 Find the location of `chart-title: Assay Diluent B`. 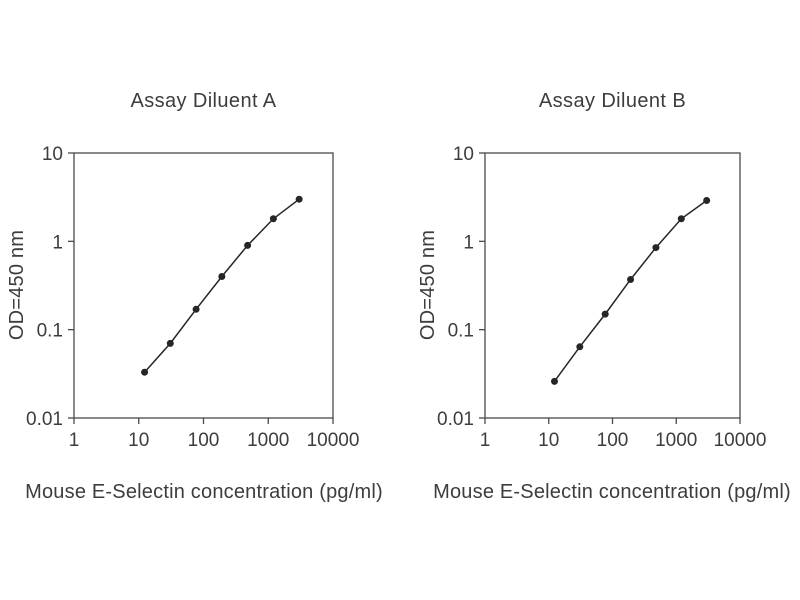

chart-title: Assay Diluent B is located at coordinates (612, 101).